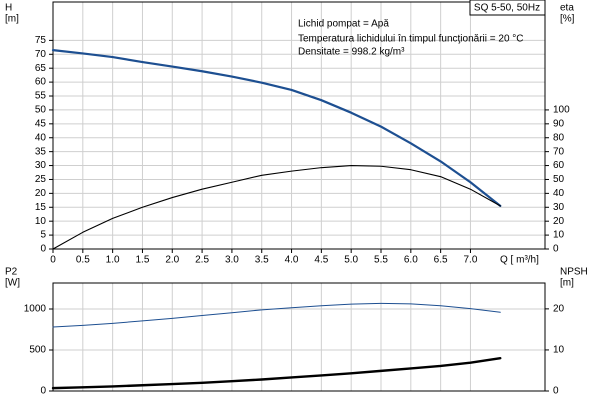 The height and width of the screenshot is (400, 600). Describe the element at coordinates (37, 350) in the screenshot. I see `y-tick-label: 500` at that location.